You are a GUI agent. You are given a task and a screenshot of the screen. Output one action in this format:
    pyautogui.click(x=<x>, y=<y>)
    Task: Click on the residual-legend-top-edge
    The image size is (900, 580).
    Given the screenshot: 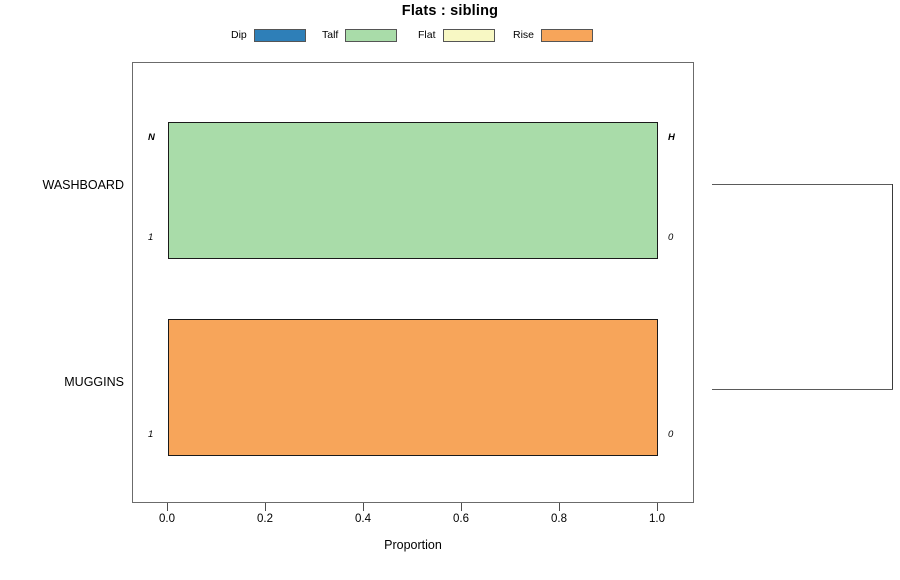 What is the action you would take?
    pyautogui.click(x=802, y=184)
    